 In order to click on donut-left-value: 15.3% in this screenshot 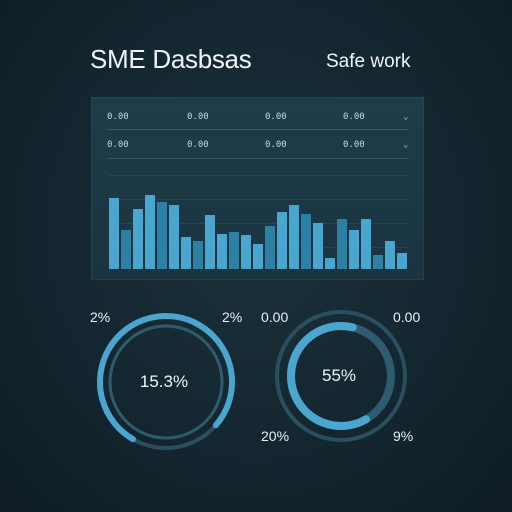, I will do `click(164, 381)`.